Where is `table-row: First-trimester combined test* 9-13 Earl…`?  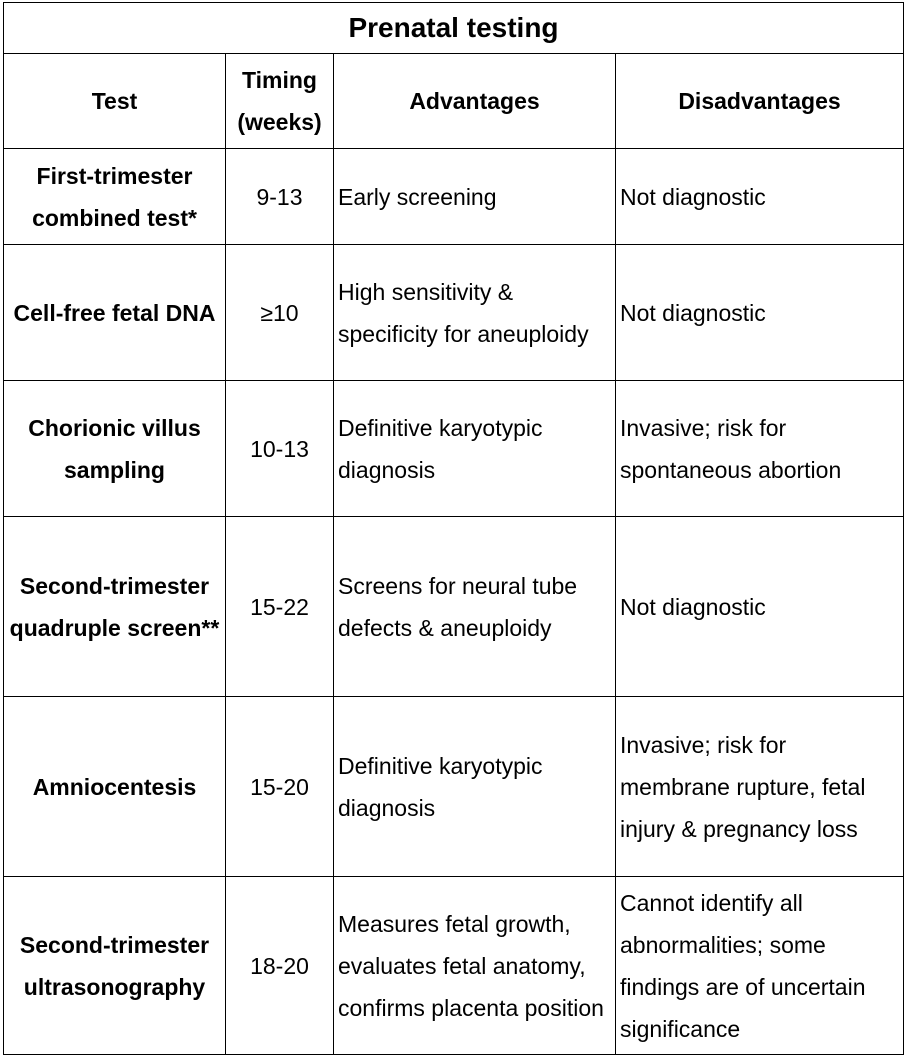
table-row: First-trimester combined test* 9-13 Earl… is located at coordinates (453, 196).